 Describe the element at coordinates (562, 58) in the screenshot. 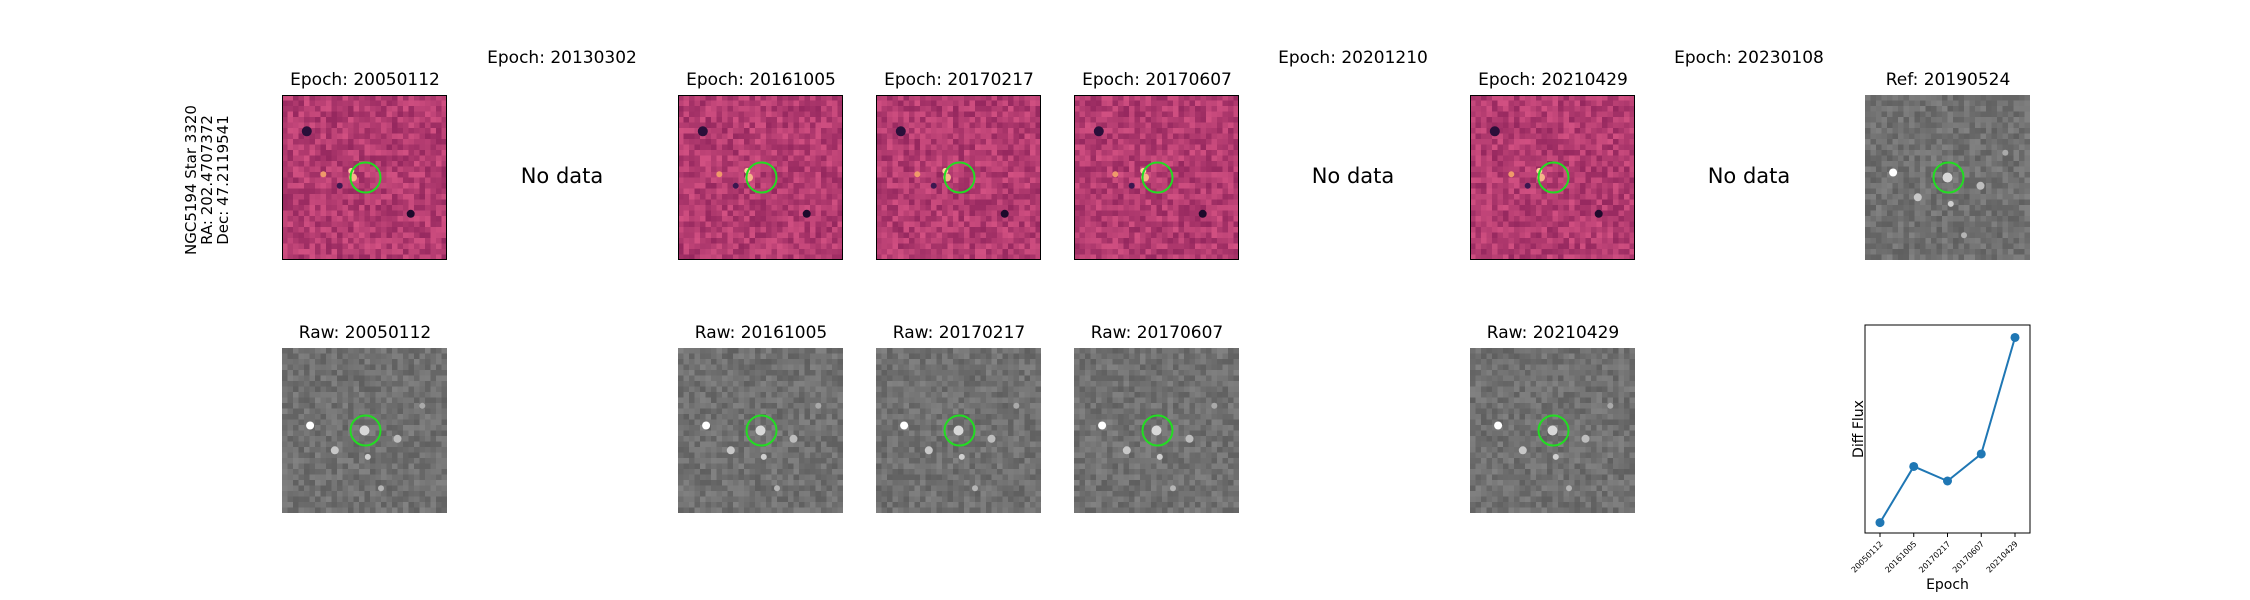

I see `panel-title: Epoch: 20130302` at that location.